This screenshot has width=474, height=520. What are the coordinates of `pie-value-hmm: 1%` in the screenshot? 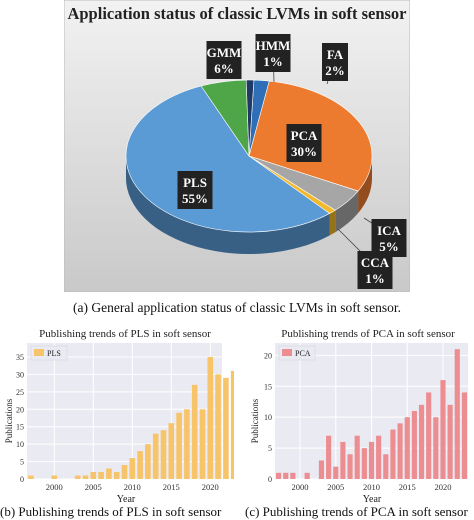 It's located at (273, 61).